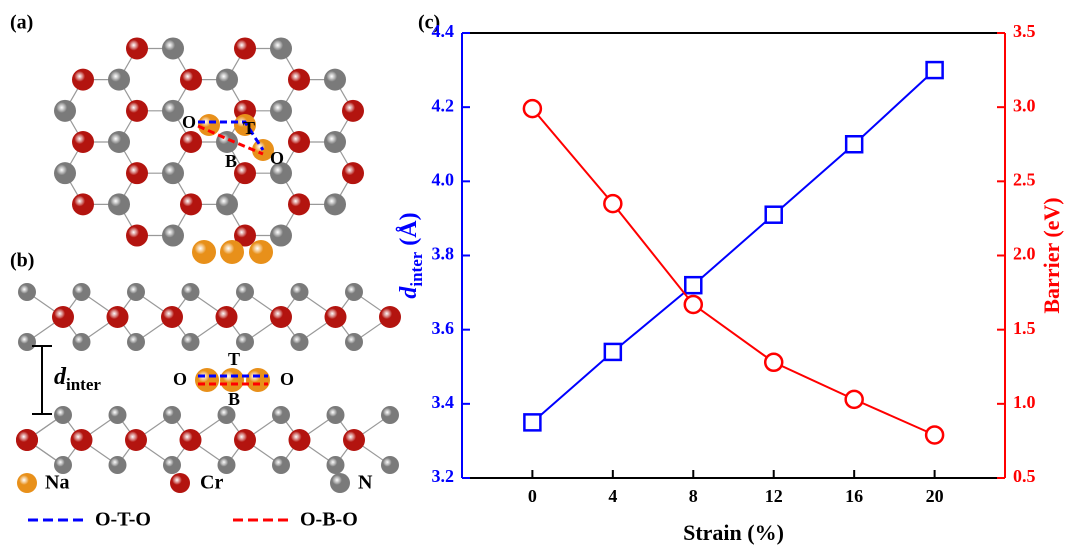 The width and height of the screenshot is (1069, 554). What do you see at coordinates (693, 496) in the screenshot?
I see `x-tick-label: 8` at bounding box center [693, 496].